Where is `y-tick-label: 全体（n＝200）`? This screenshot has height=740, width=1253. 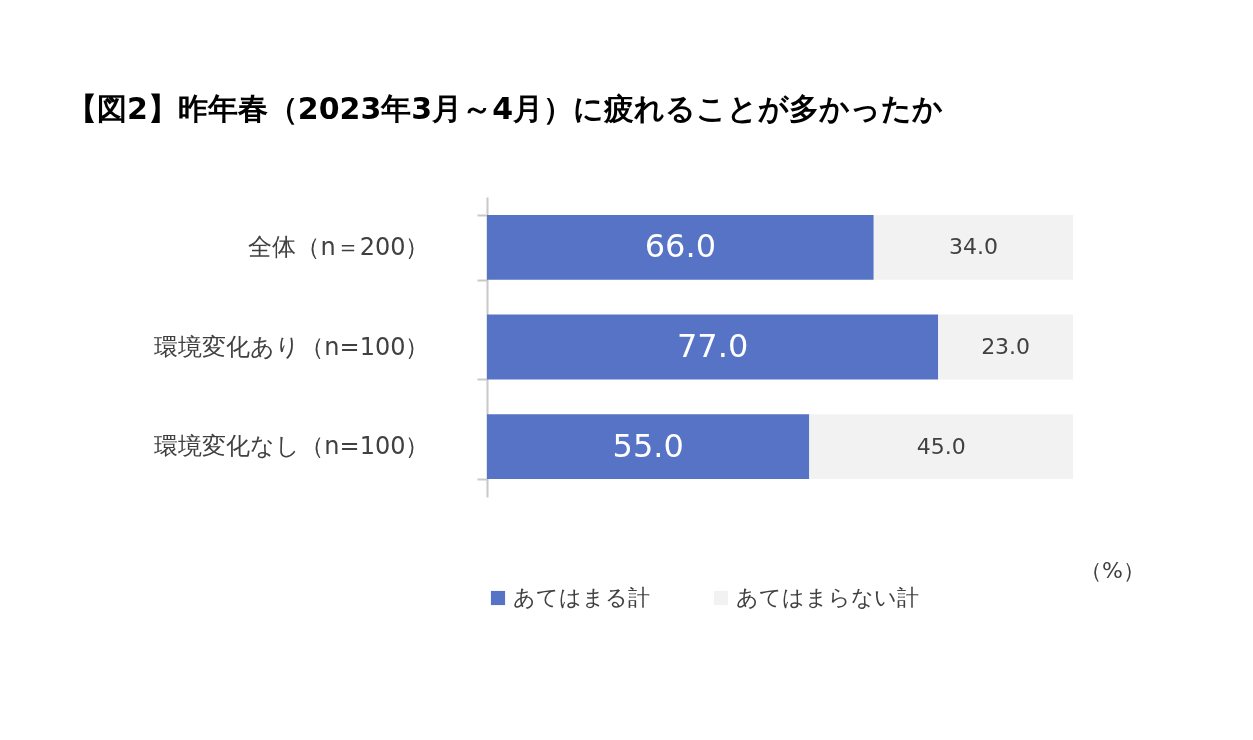 y-tick-label: 全体（n＝200） is located at coordinates (339, 246).